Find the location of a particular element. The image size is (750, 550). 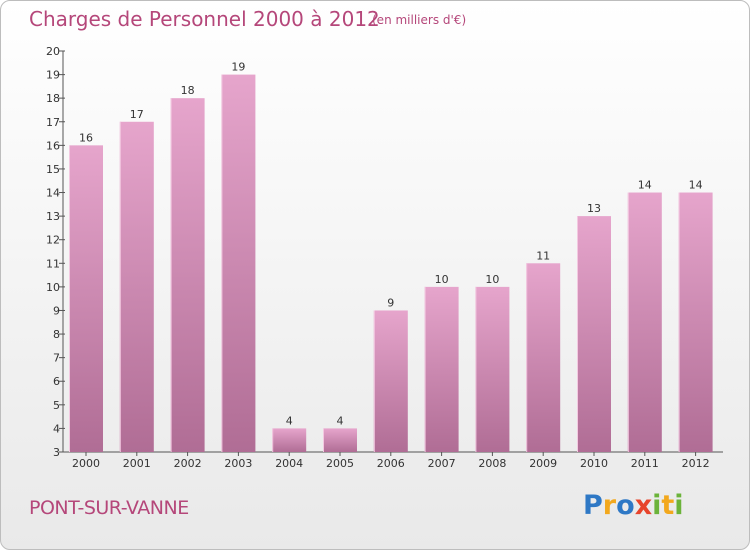

logo-letter: x is located at coordinates (643, 505).